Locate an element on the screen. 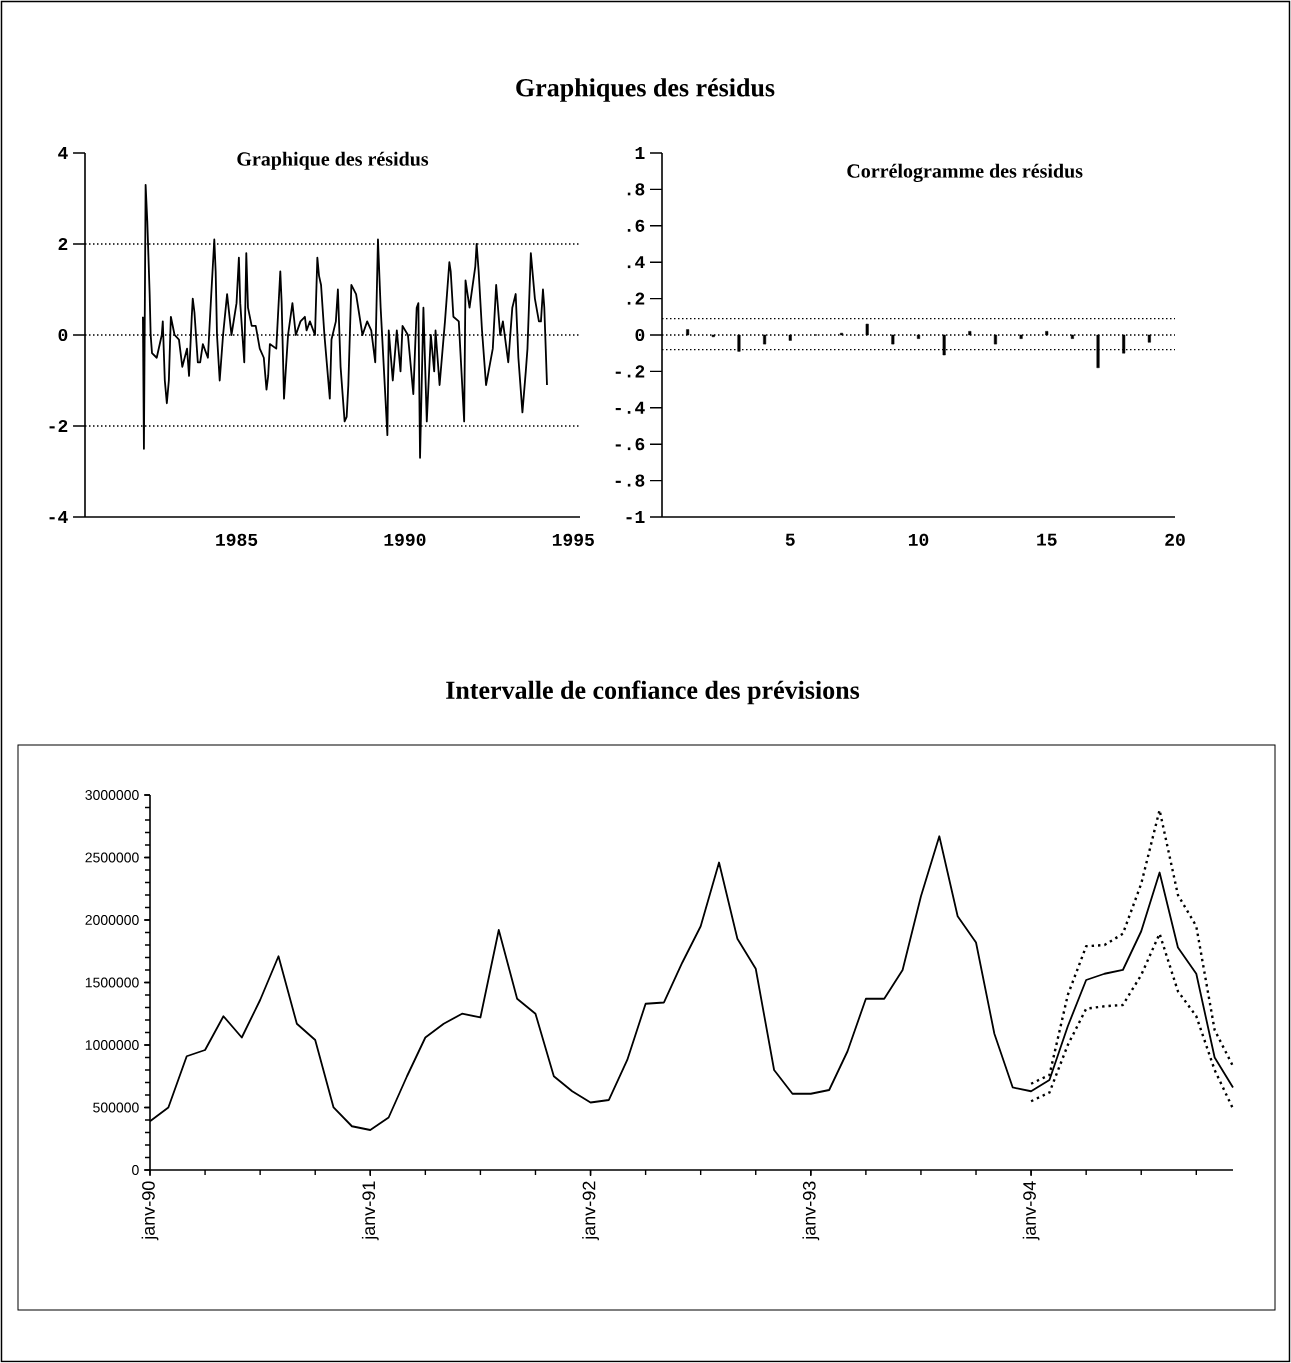  x-tick-label: janv-90 is located at coordinates (150, 1211).